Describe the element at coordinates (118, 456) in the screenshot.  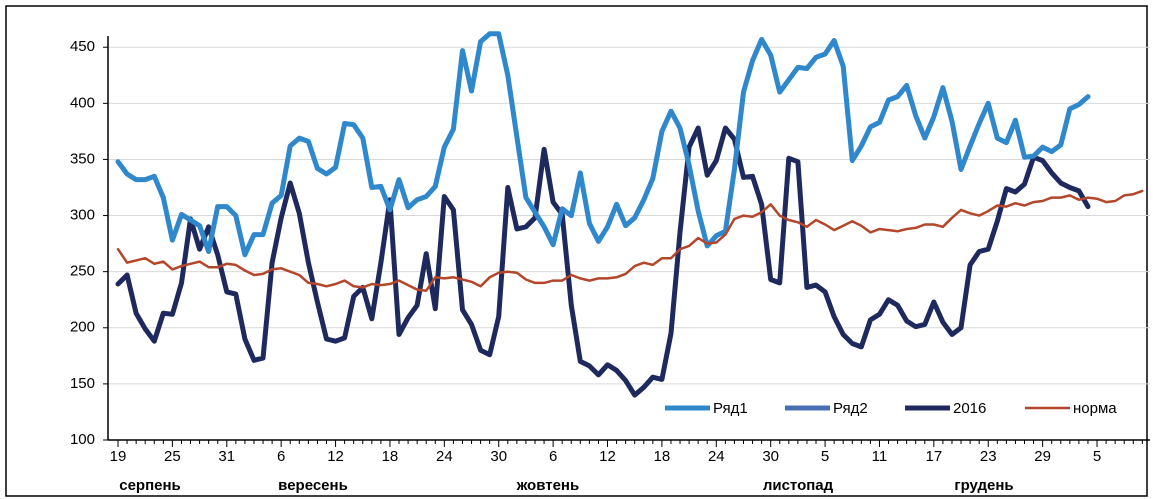
I see `x-tick-label: 19` at that location.